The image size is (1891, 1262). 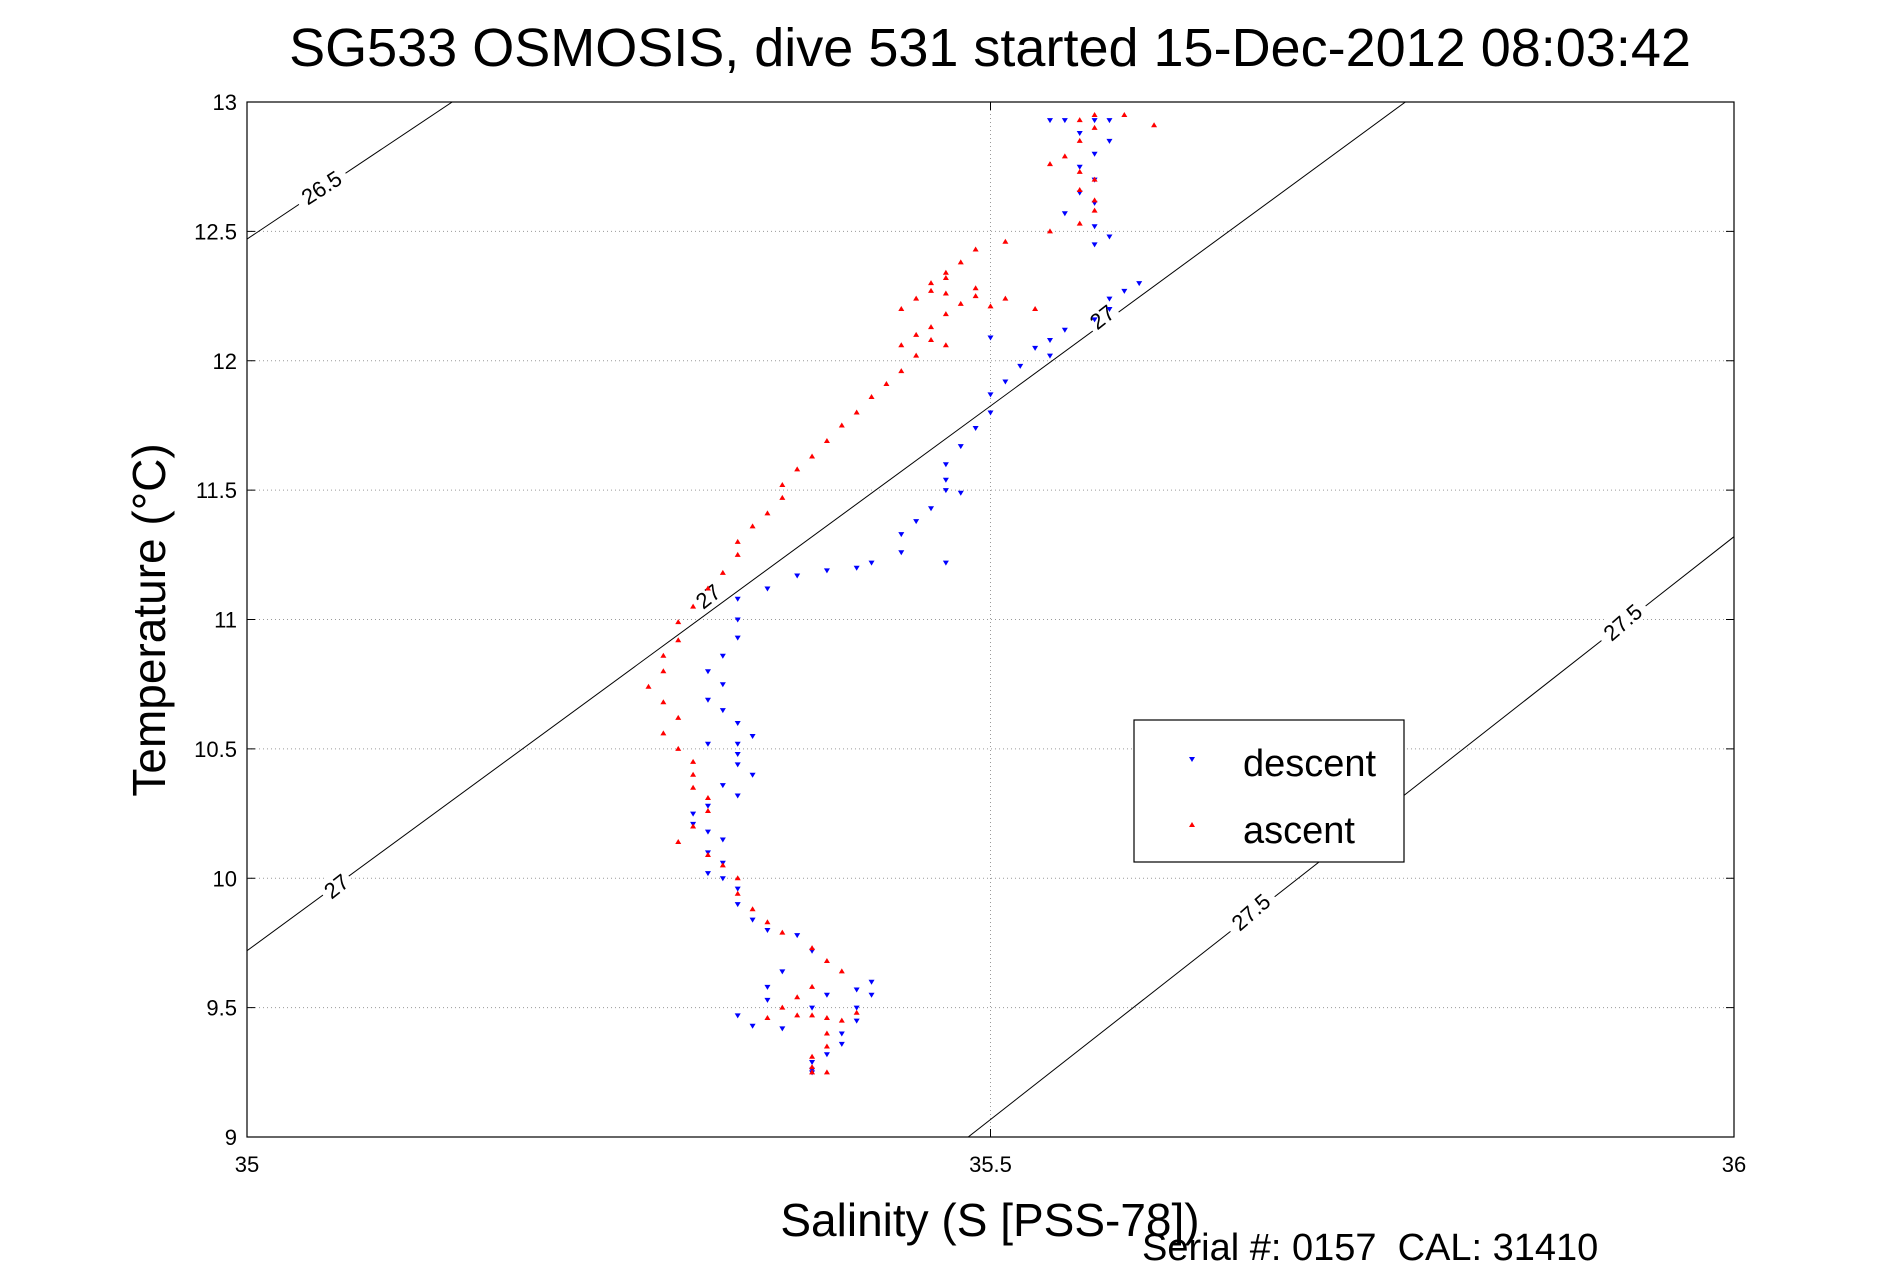 I want to click on y-tick-label: 13, so click(x=225, y=102).